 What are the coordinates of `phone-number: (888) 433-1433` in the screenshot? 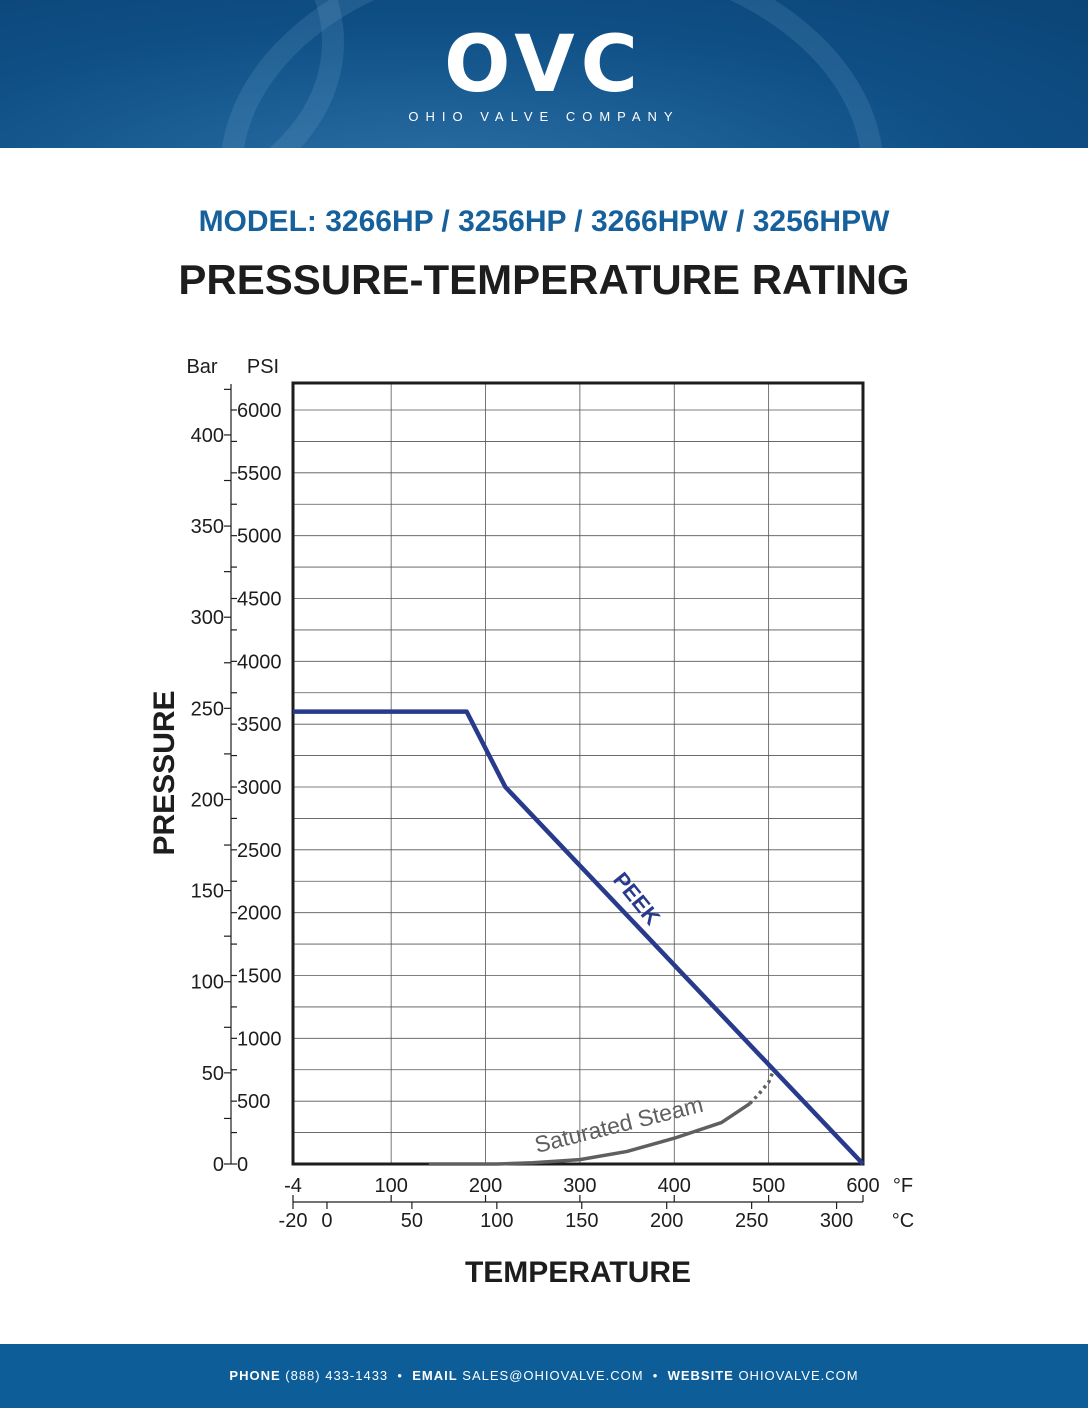 It's located at (337, 1375).